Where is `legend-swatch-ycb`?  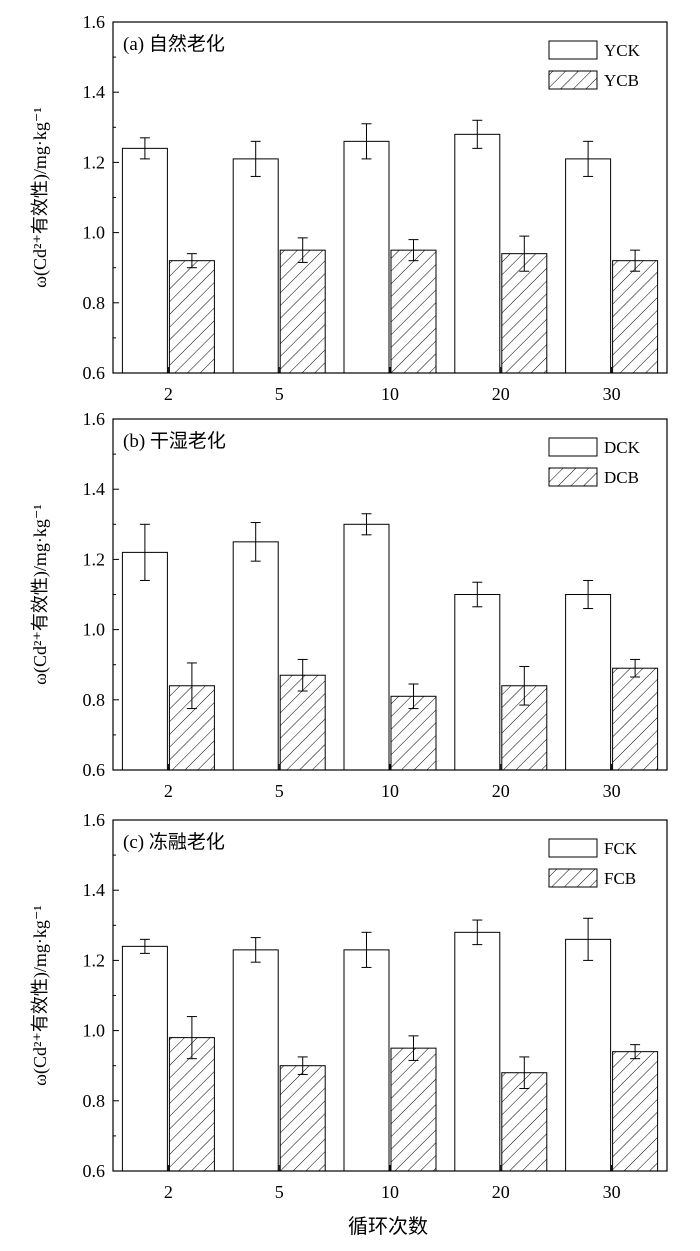 legend-swatch-ycb is located at coordinates (573, 80).